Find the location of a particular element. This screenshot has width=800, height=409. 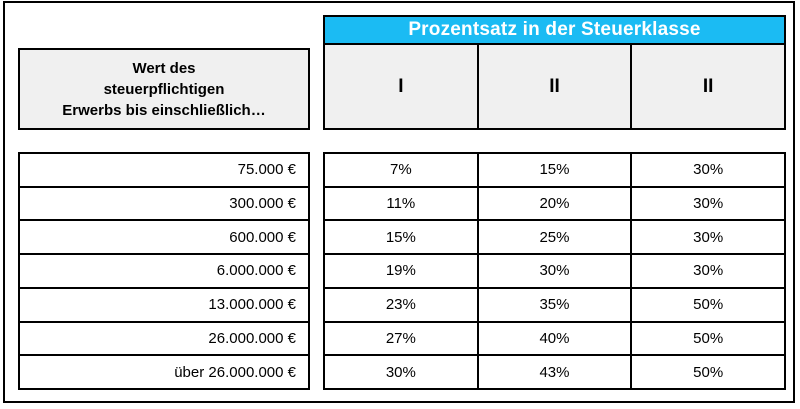

value-cell-row-4: 6.000.000 € is located at coordinates (164, 271).